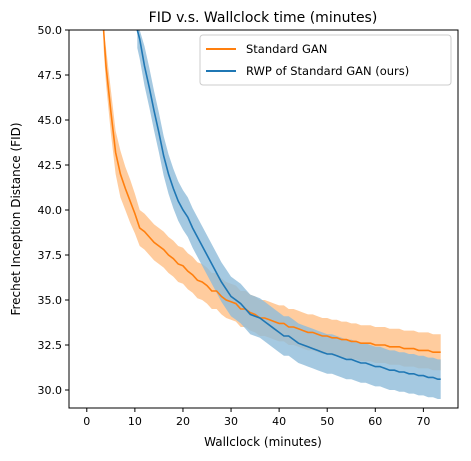  Describe the element at coordinates (263, 442) in the screenshot. I see `x-axis-label: Wallclock (minutes)` at that location.